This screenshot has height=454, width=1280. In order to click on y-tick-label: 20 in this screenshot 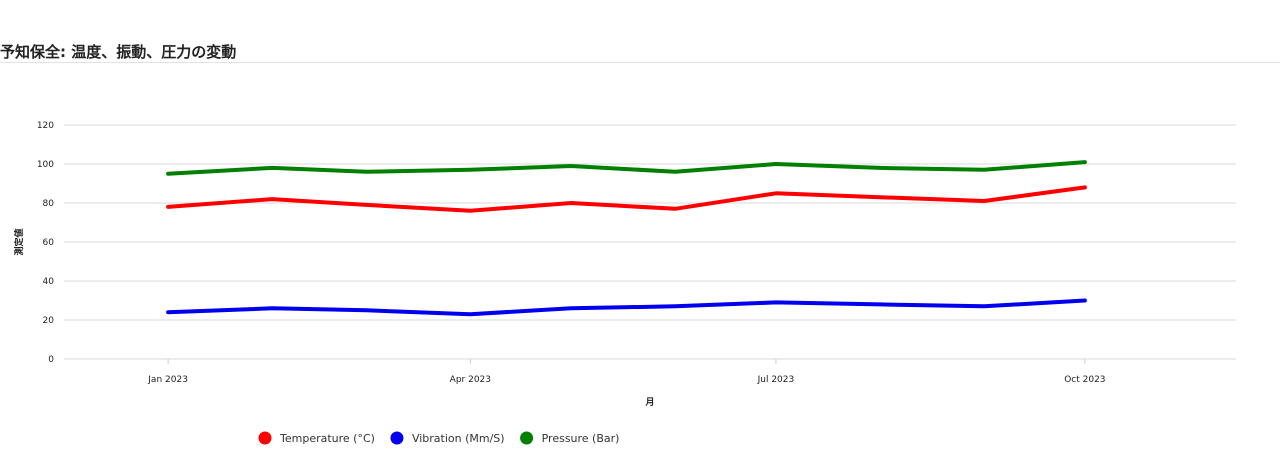, I will do `click(49, 321)`.